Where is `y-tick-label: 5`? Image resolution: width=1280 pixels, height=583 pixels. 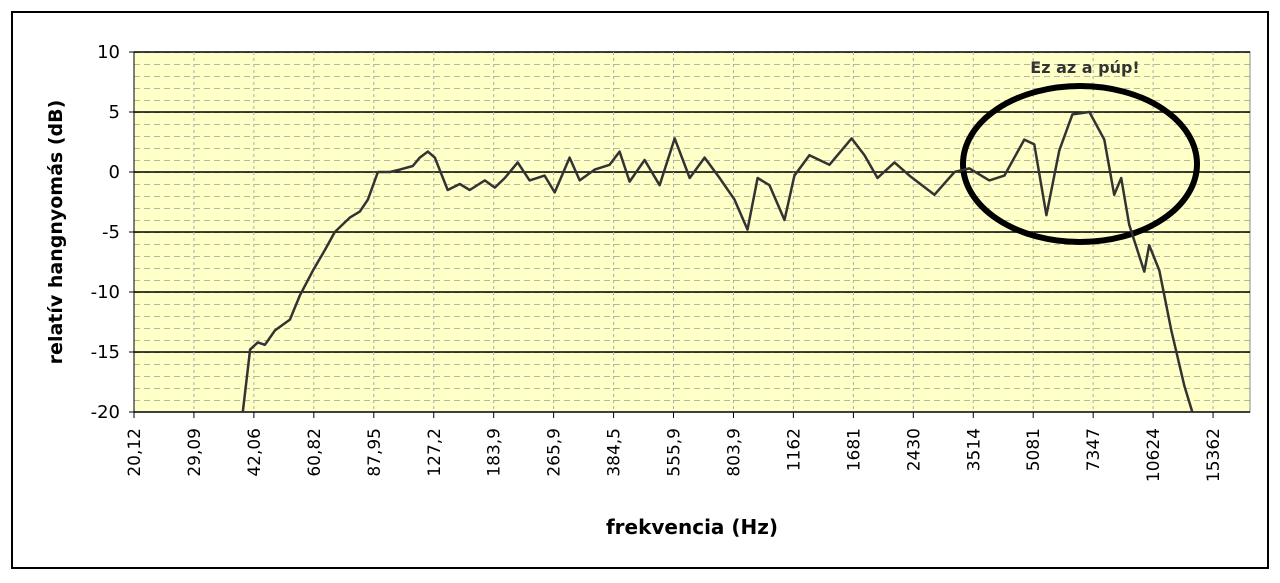
y-tick-label: 5 is located at coordinates (114, 112).